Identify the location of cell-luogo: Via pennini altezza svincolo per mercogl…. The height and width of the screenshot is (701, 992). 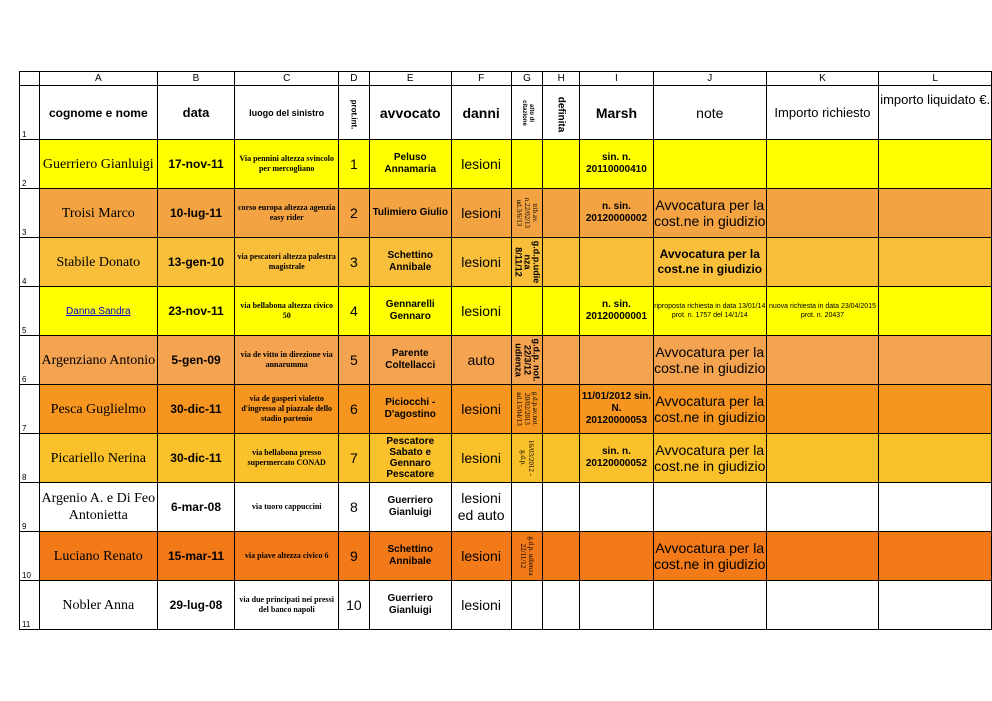
(287, 164).